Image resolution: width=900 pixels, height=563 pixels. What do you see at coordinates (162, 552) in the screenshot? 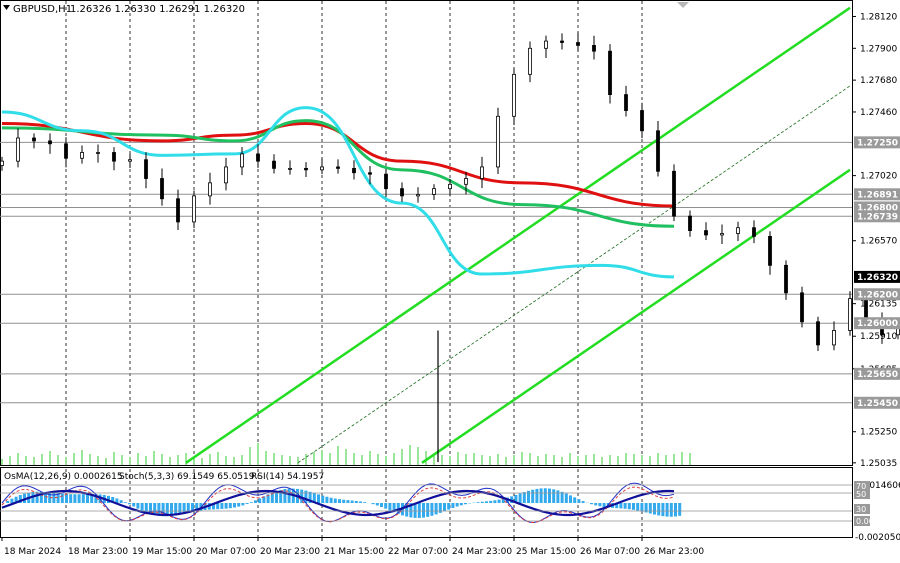
I see `time-label: 19 Mar 15:00` at bounding box center [162, 552].